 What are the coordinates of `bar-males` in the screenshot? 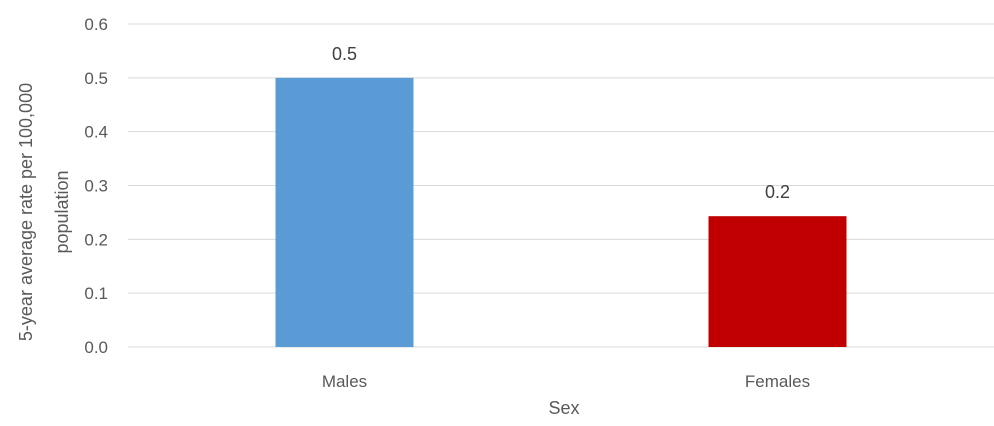 It's located at (344, 212).